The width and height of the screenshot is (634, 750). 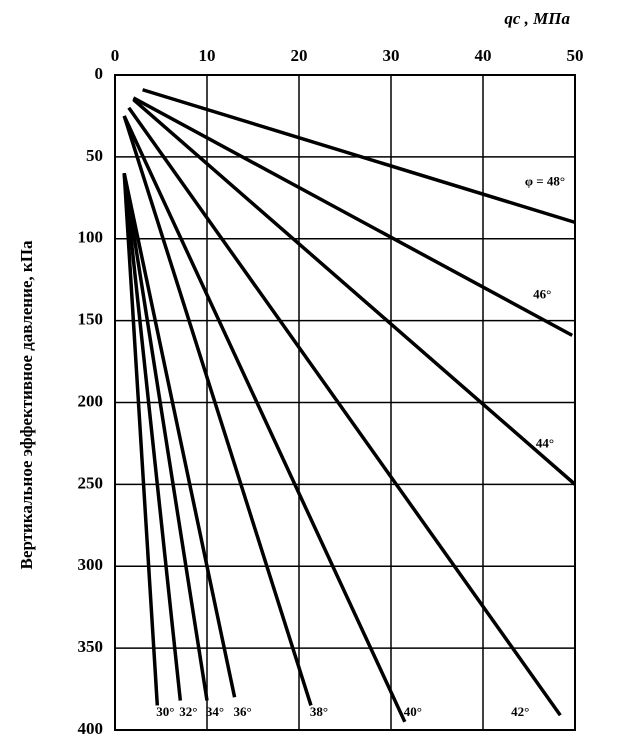 What do you see at coordinates (483, 55) in the screenshot?
I see `x-tick-label: 40` at bounding box center [483, 55].